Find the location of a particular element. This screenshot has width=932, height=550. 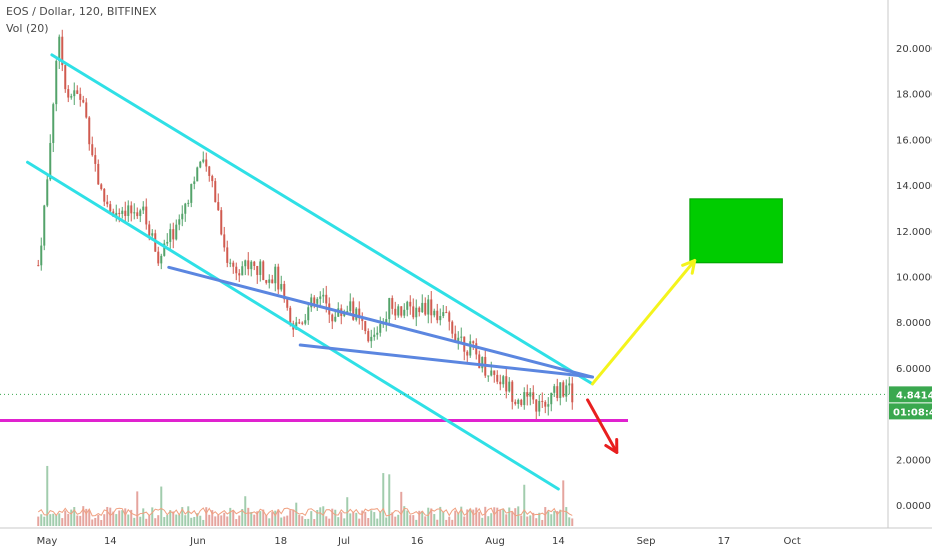

wedge-lower-line is located at coordinates (446, 361).